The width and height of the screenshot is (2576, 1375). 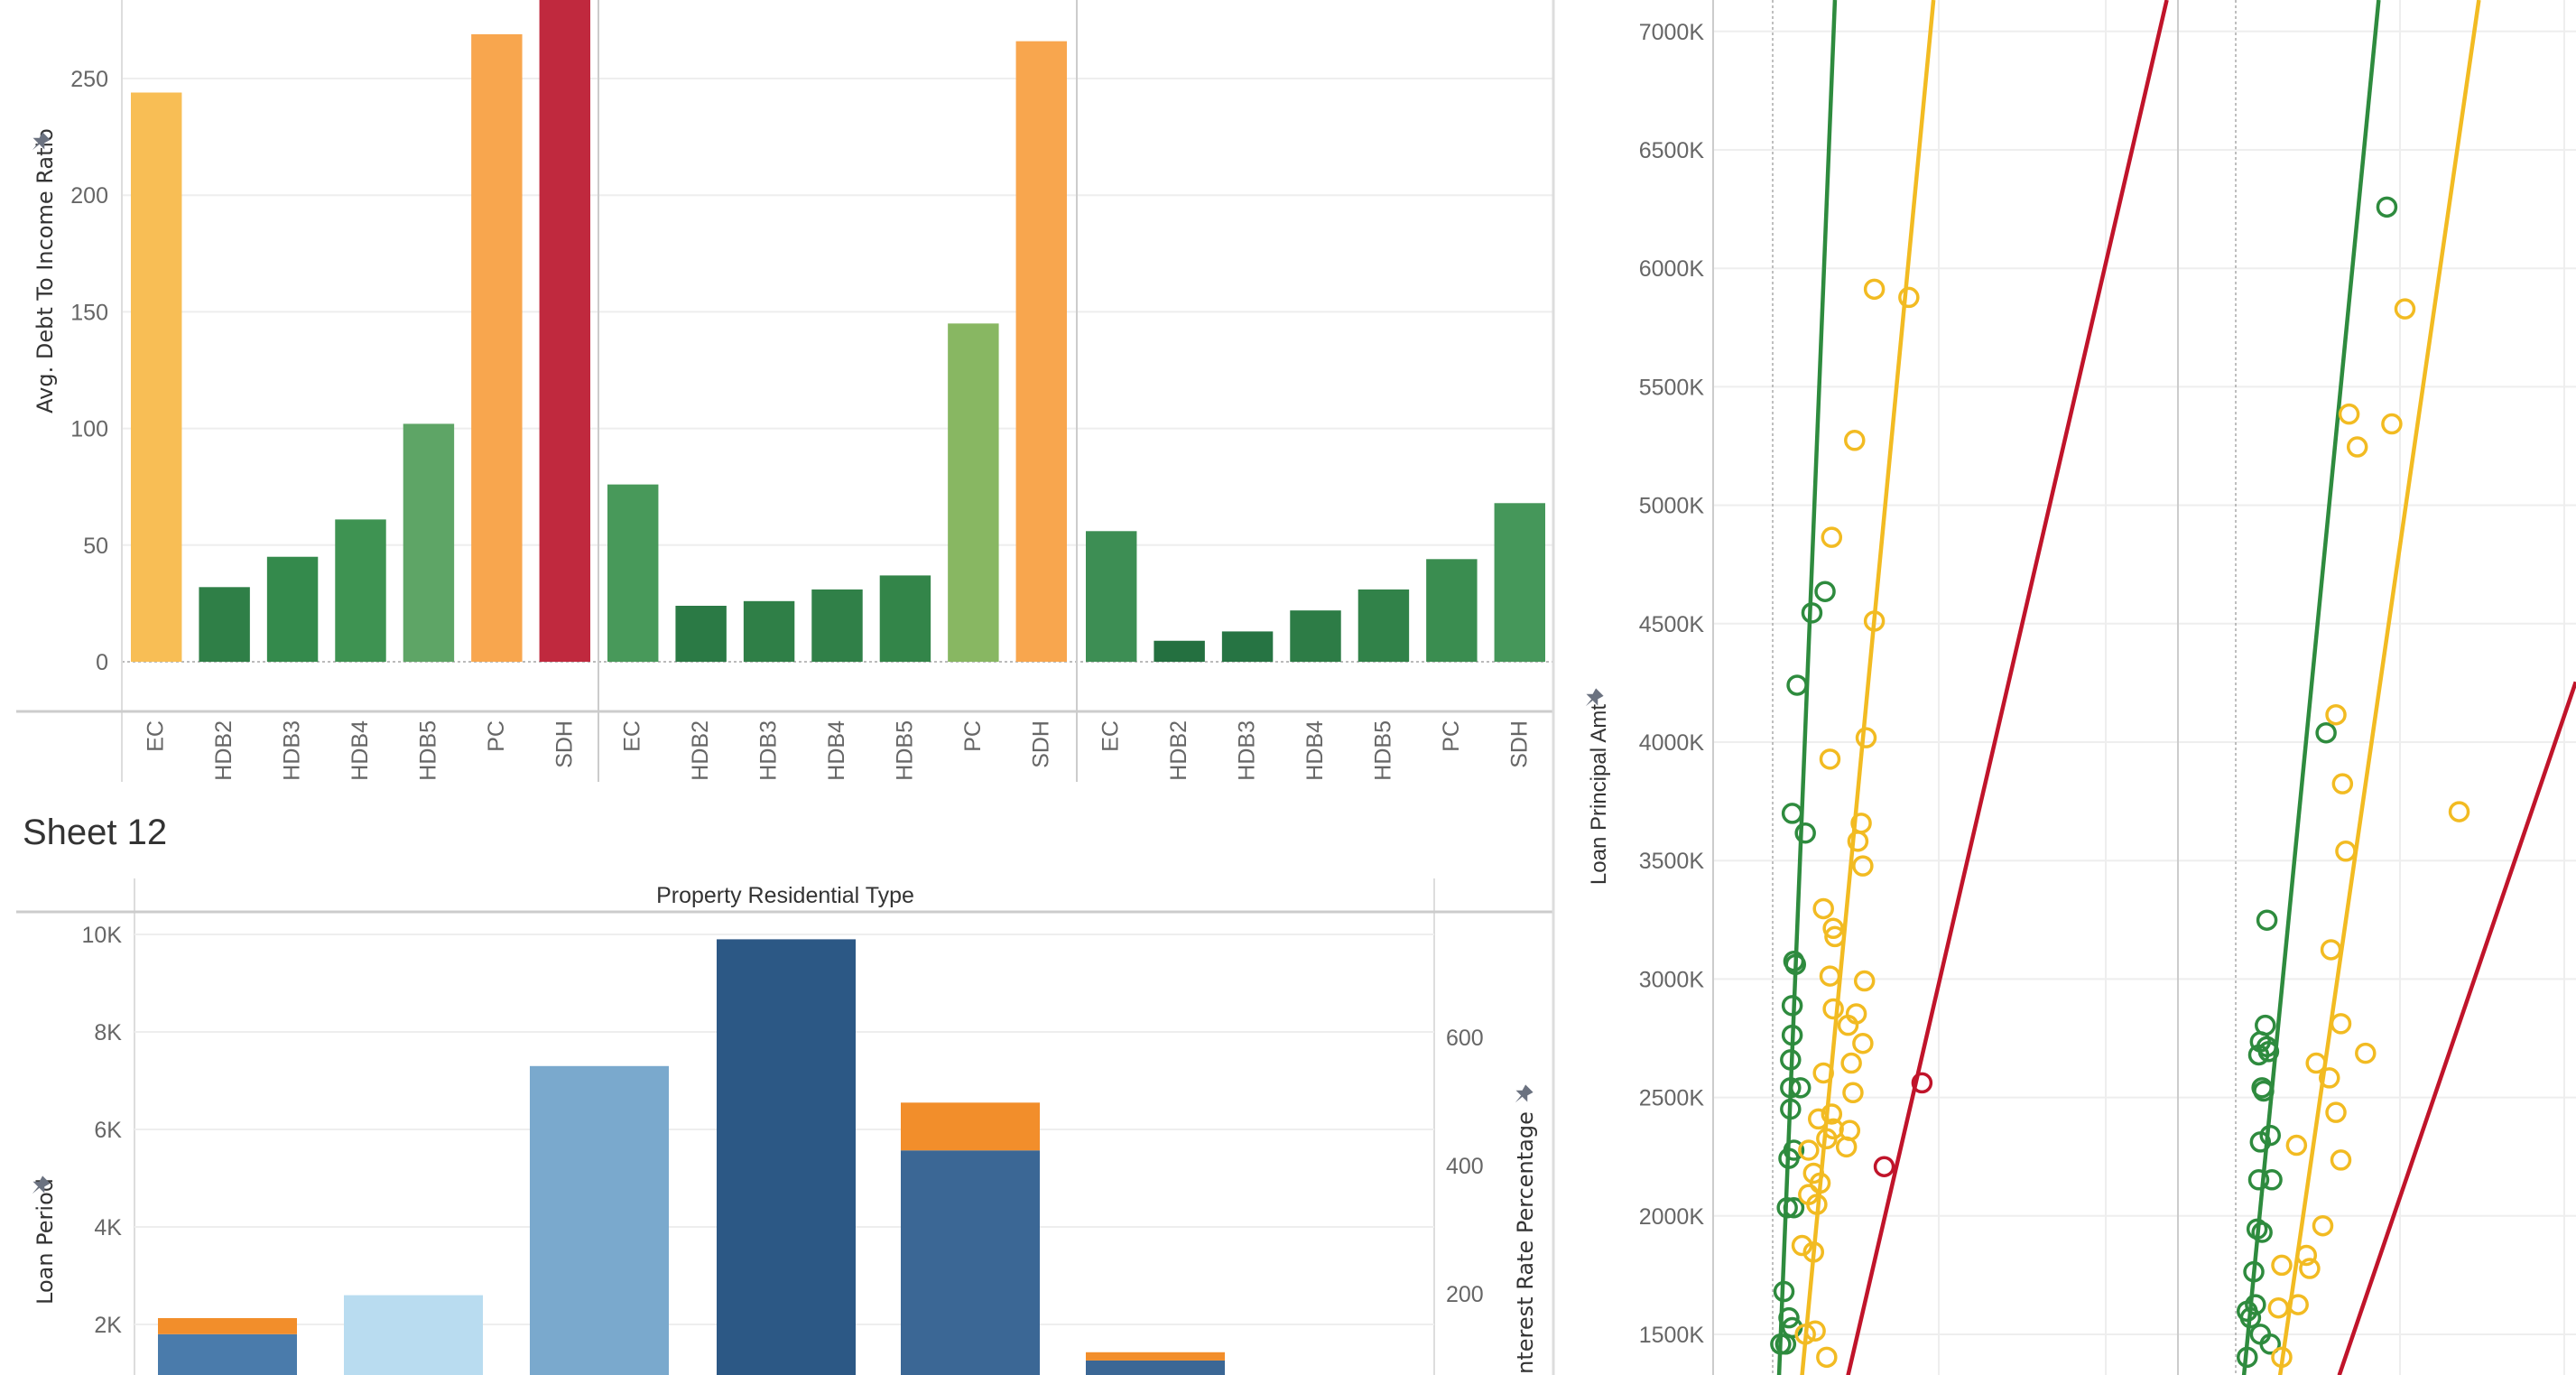 I want to click on bar-hdb2, so click(x=701, y=633).